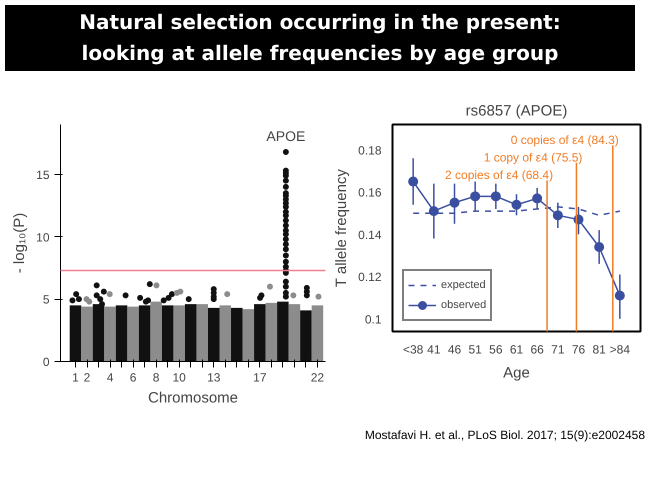 Image resolution: width=651 pixels, height=488 pixels. What do you see at coordinates (517, 111) in the screenshot?
I see `chart-title: rs6857 (APOE)` at bounding box center [517, 111].